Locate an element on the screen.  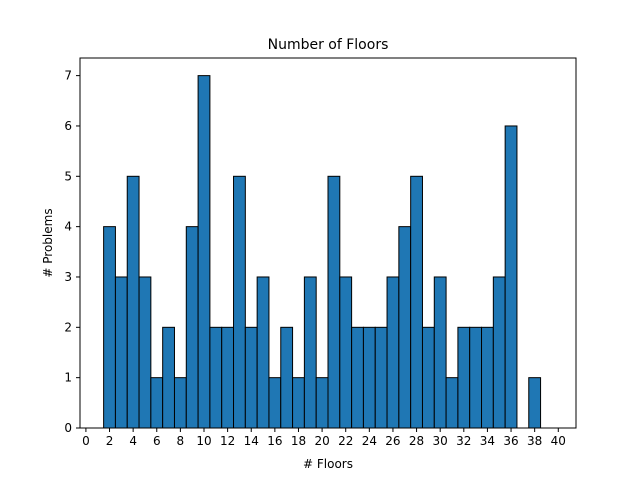
x-tick-label: 34 is located at coordinates (487, 441).